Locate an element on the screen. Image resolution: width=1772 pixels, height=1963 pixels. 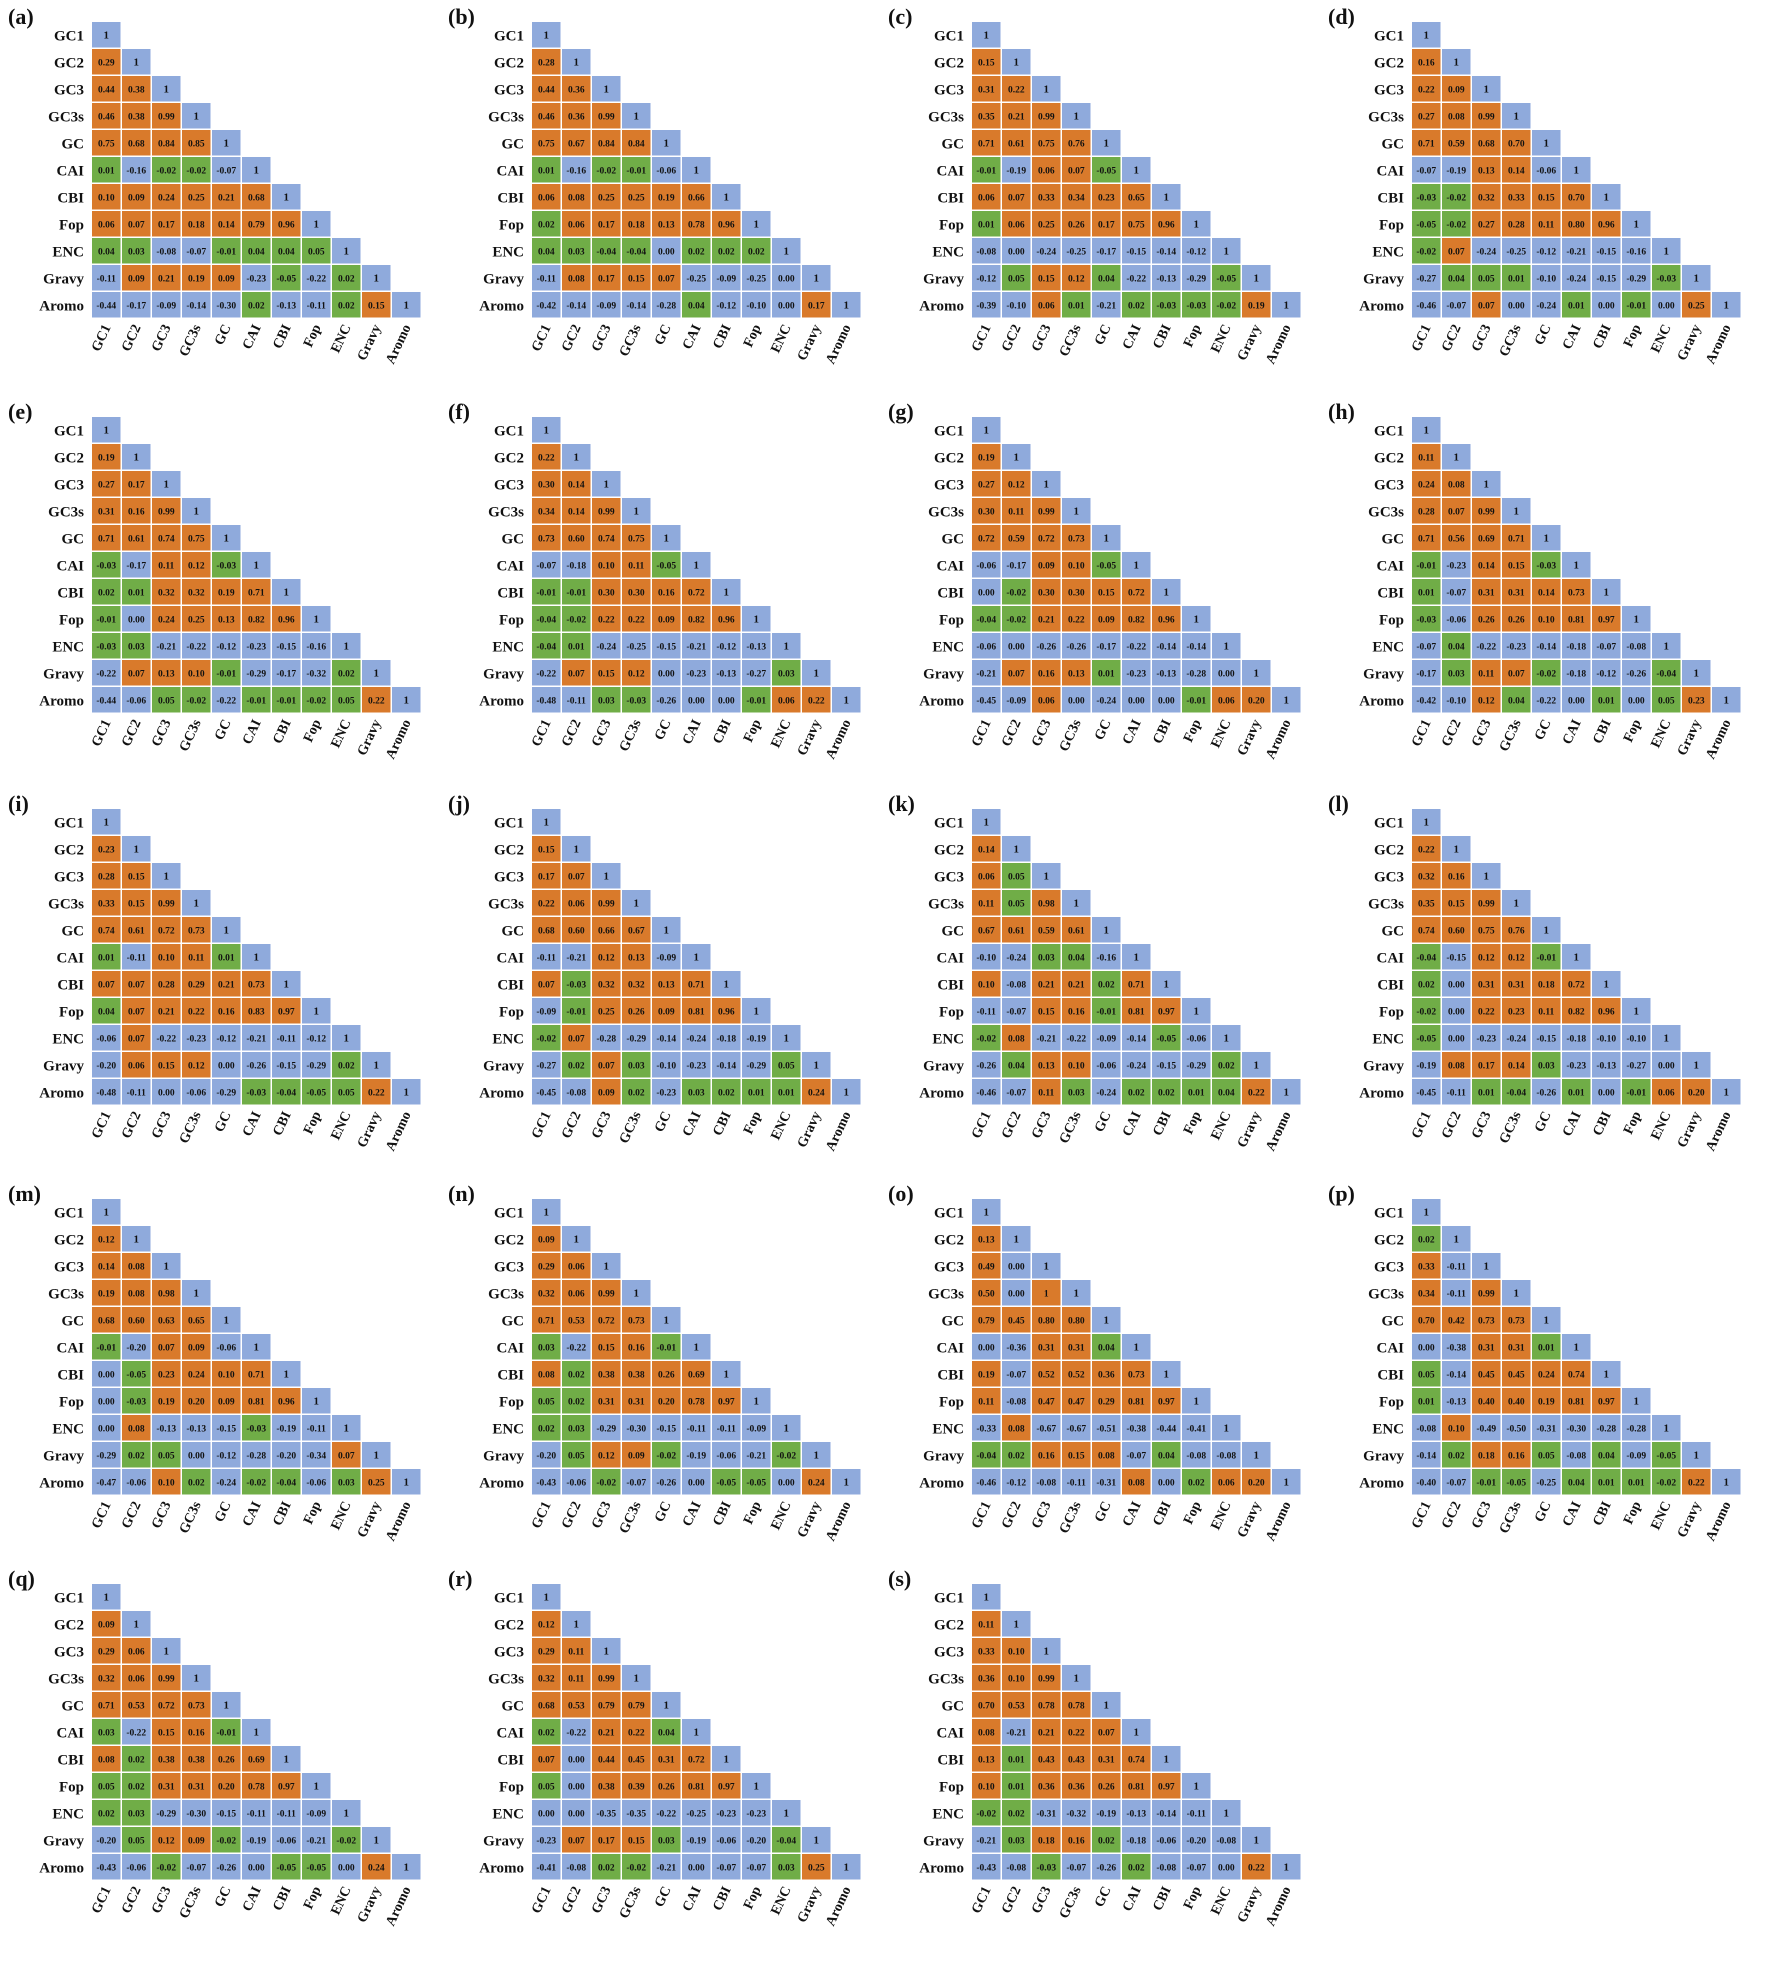
cell-value-label: 0.08 is located at coordinates (546, 1376).